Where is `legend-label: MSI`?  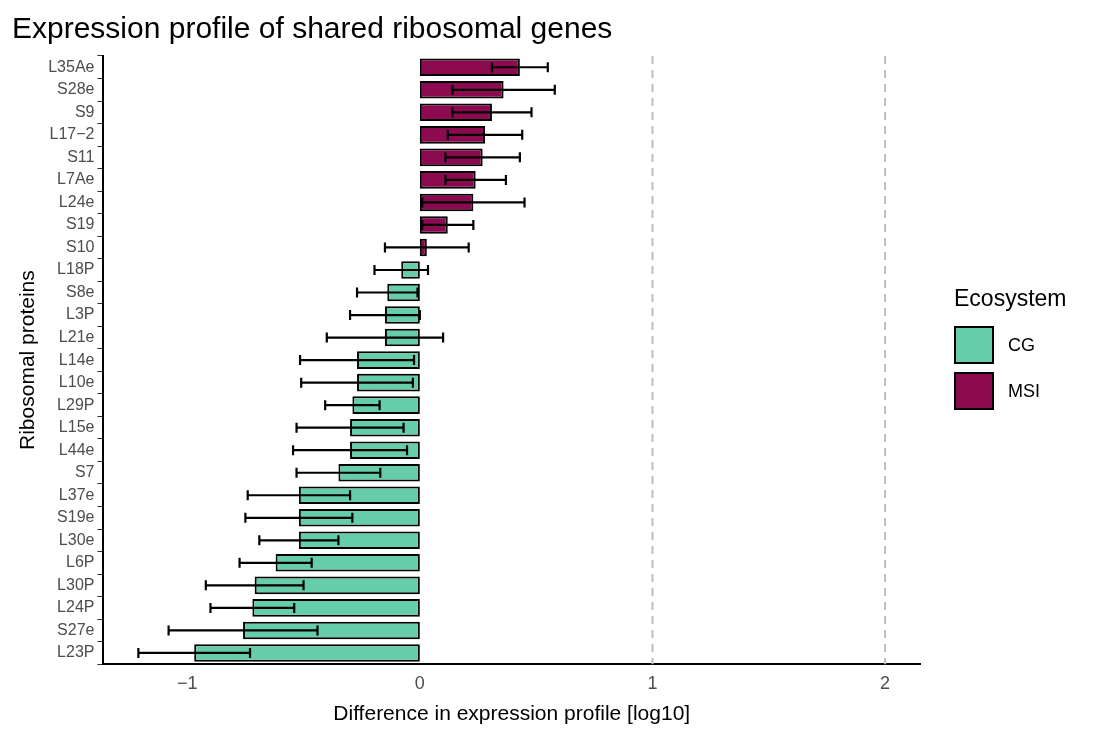 legend-label: MSI is located at coordinates (1024, 391).